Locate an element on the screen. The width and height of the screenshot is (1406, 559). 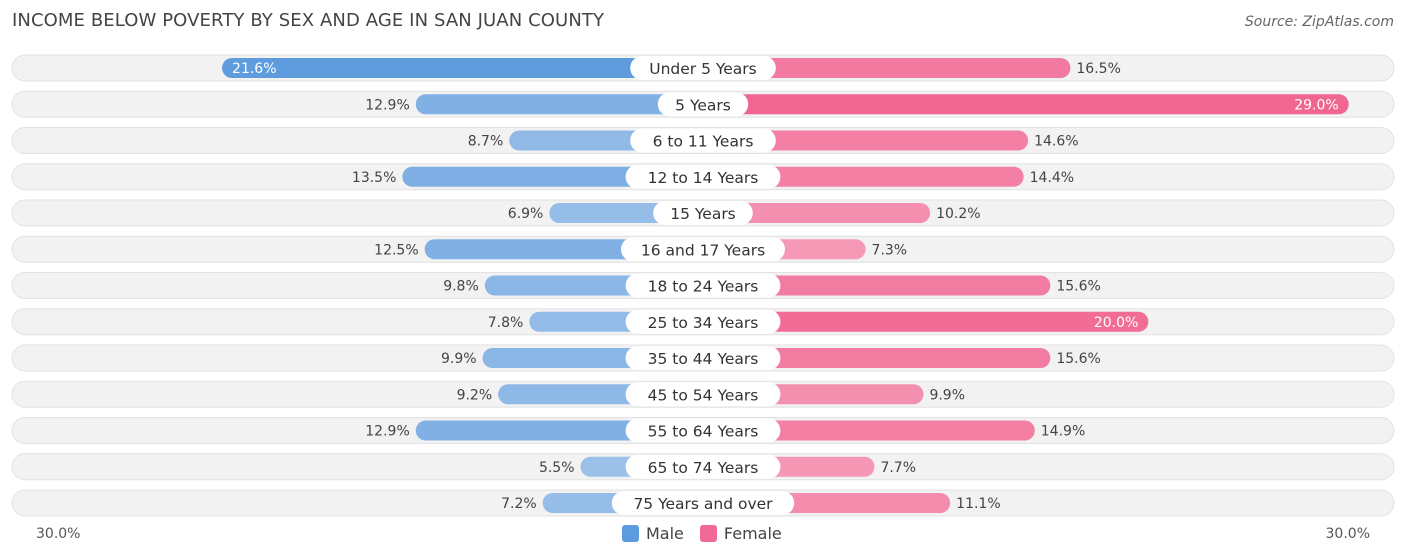
category-label: 12 to 14 Years is located at coordinates (703, 178).